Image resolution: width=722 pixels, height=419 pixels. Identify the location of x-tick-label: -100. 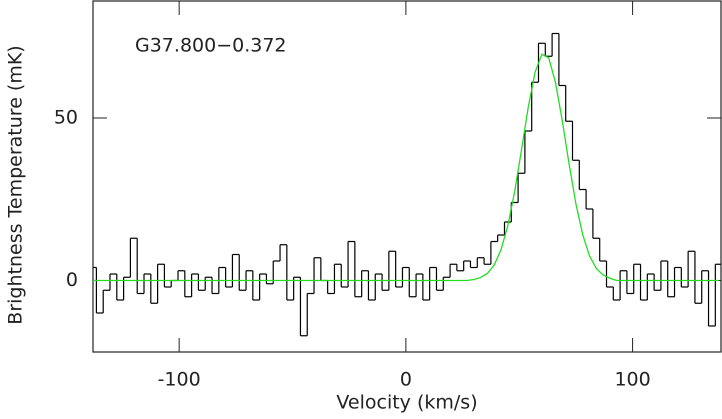
(179, 380).